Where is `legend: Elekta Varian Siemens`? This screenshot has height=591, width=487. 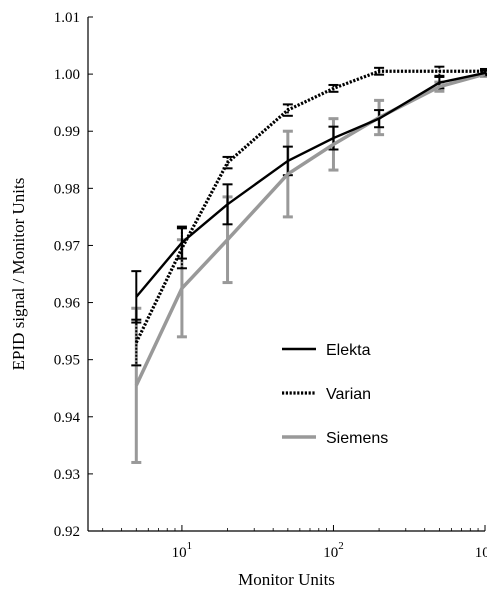
legend: Elekta Varian Siemens is located at coordinates (335, 394).